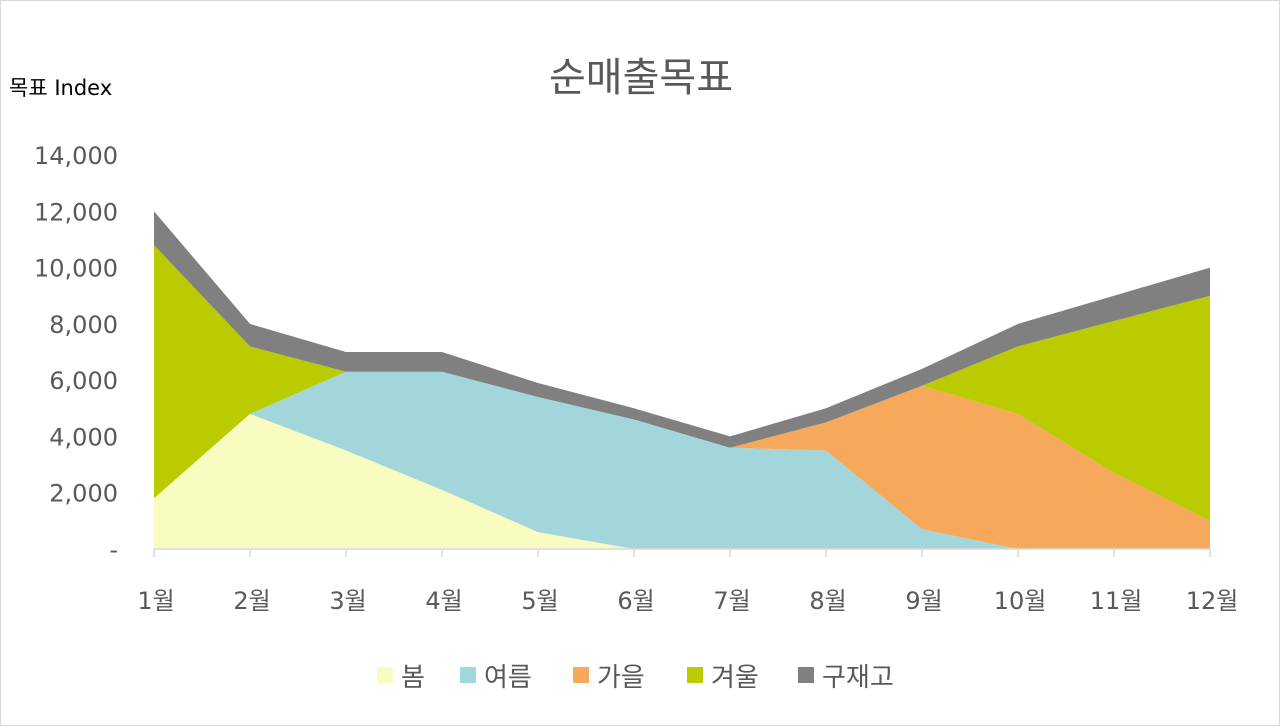 The image size is (1280, 727). Describe the element at coordinates (76, 212) in the screenshot. I see `y-tick-label: 12,000` at that location.